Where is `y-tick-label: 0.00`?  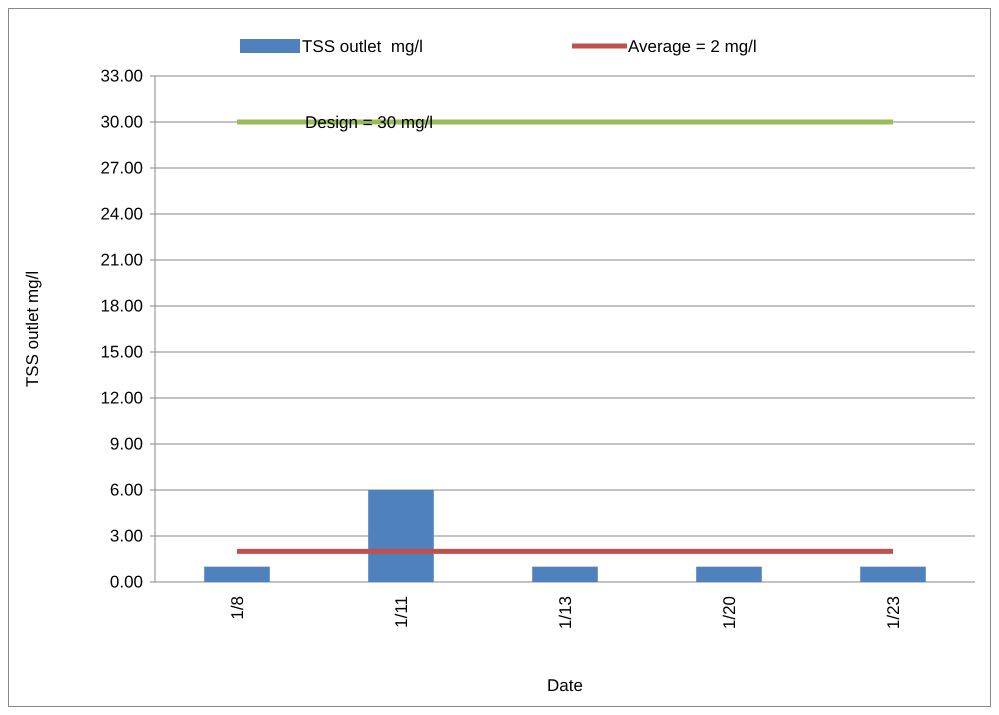
y-tick-label: 0.00 is located at coordinates (126, 582).